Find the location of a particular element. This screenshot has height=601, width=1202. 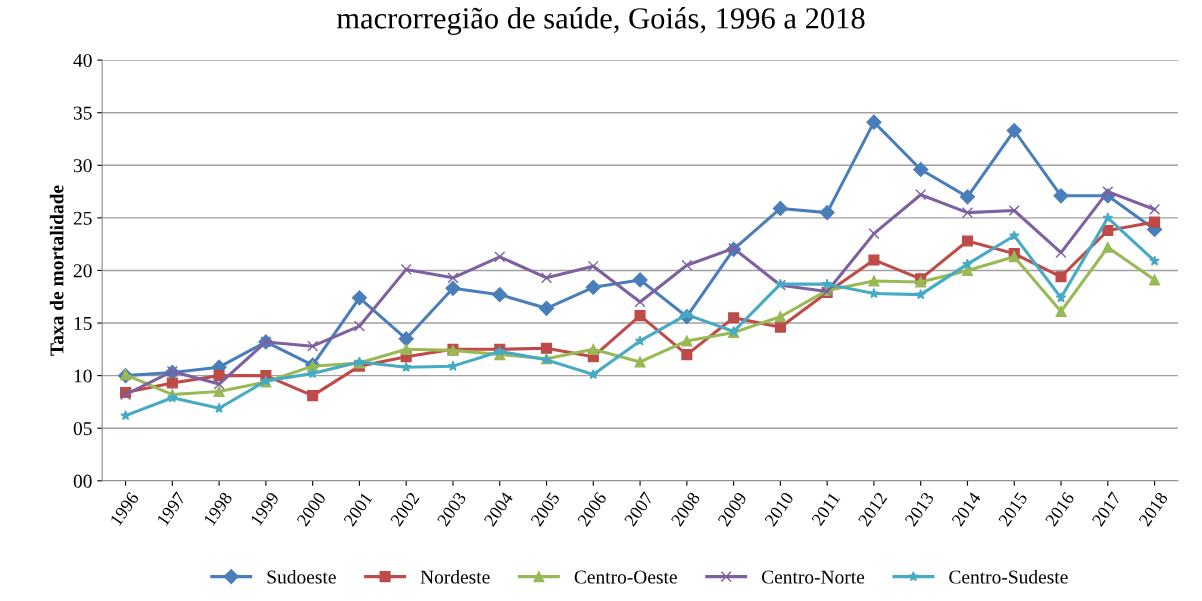

legend-label: Centro-Oeste is located at coordinates (625, 577).